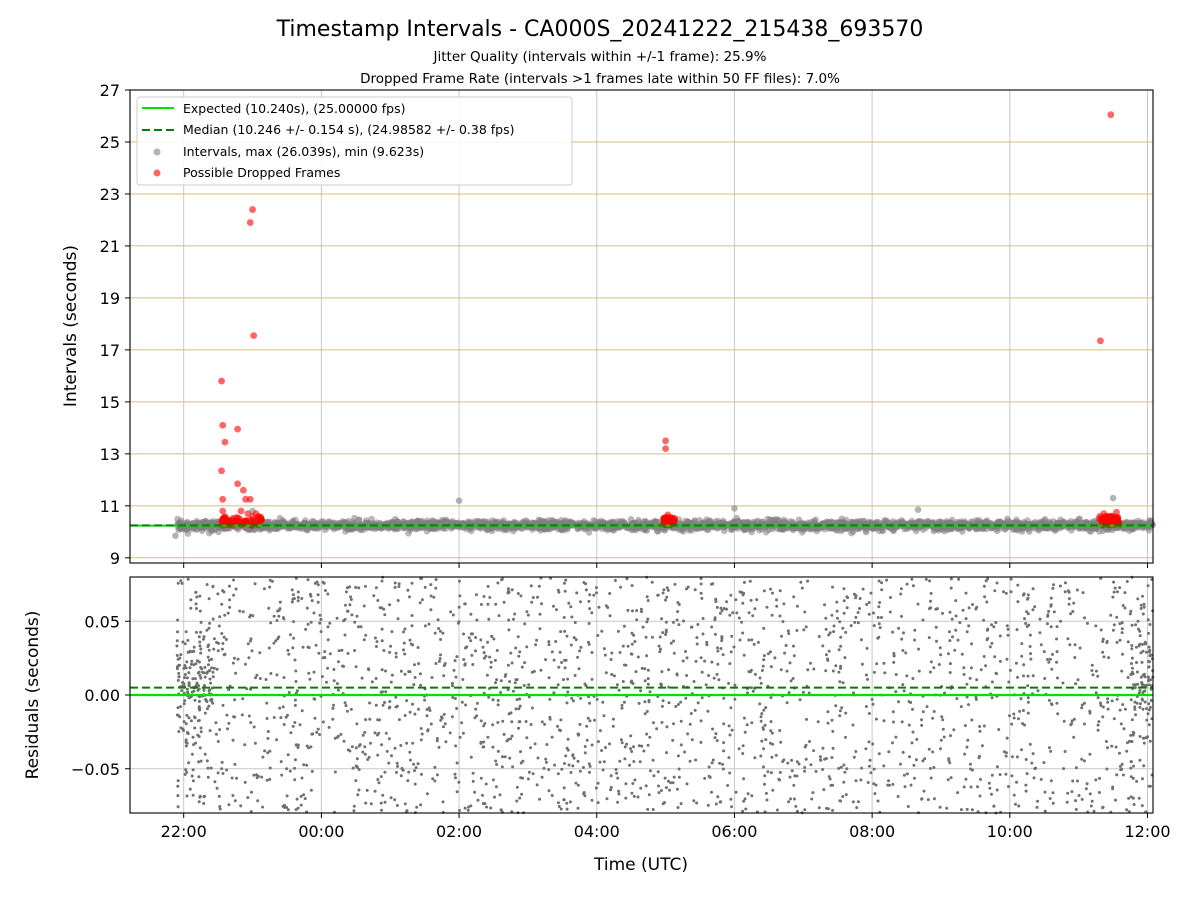  What do you see at coordinates (110, 194) in the screenshot?
I see `intervals-y-tick-label: 23` at bounding box center [110, 194].